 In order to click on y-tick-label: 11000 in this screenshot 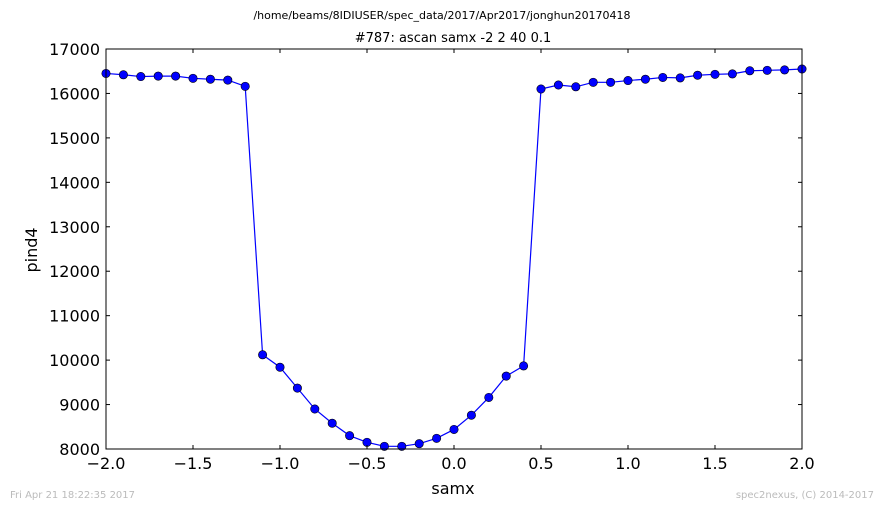, I will do `click(74, 316)`.